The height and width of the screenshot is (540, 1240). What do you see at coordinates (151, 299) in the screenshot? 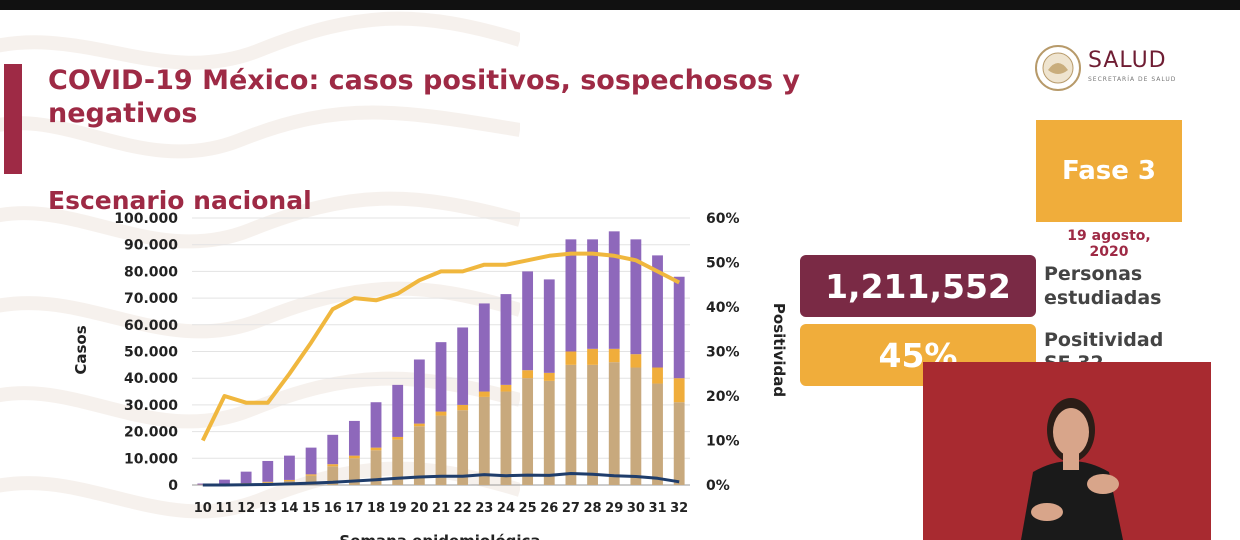
I see `y-tick-label: 70.000` at bounding box center [151, 299].